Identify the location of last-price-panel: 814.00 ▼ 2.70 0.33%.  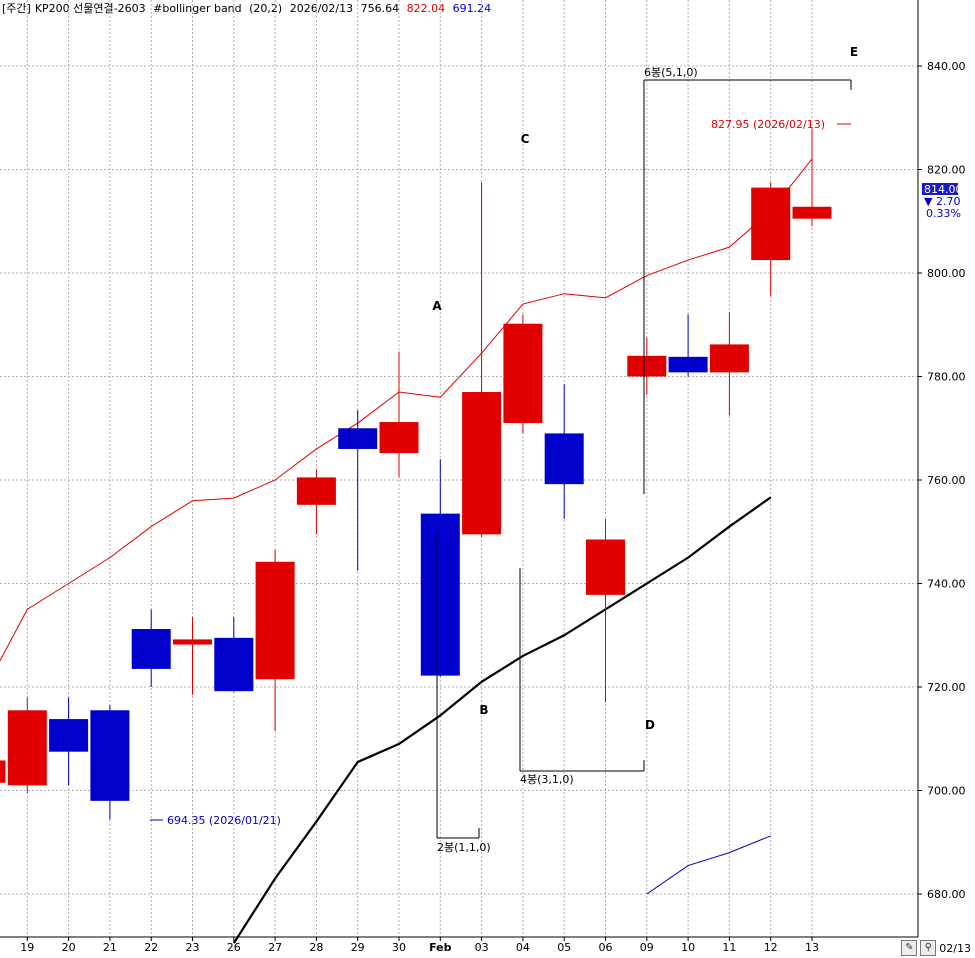
(942, 201).